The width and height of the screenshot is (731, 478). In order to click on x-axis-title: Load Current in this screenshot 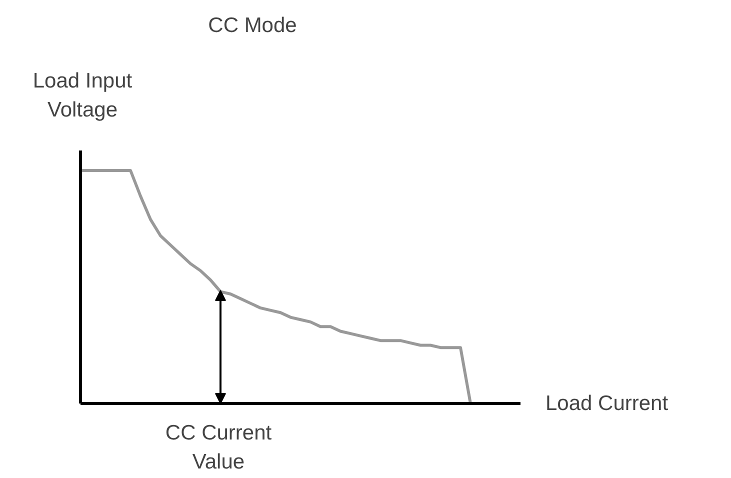, I will do `click(607, 403)`.